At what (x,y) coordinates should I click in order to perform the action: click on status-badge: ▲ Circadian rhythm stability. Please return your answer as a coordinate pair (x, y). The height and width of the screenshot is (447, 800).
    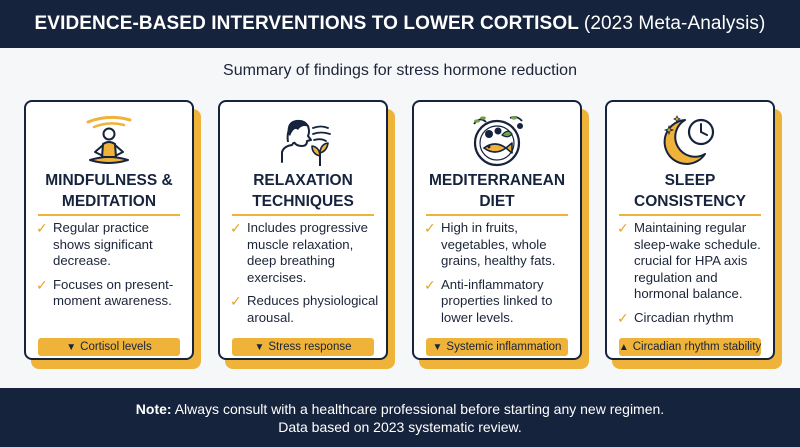
    Looking at the image, I should click on (690, 347).